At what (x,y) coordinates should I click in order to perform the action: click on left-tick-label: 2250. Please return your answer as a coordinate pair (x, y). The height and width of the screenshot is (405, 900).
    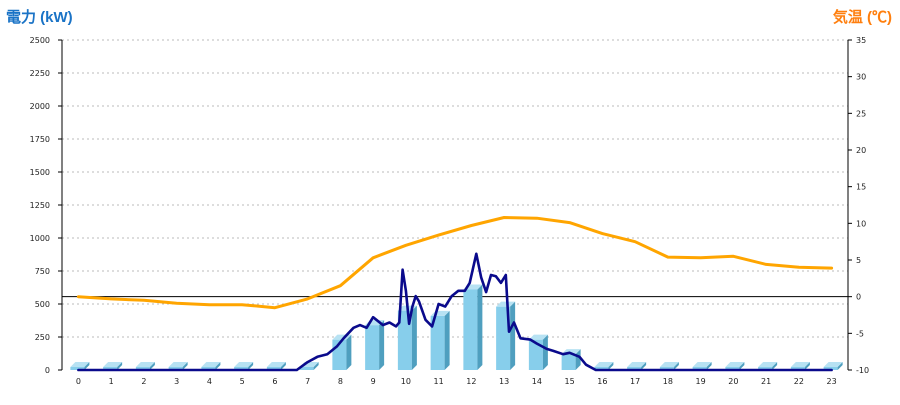
    Looking at the image, I should click on (40, 73).